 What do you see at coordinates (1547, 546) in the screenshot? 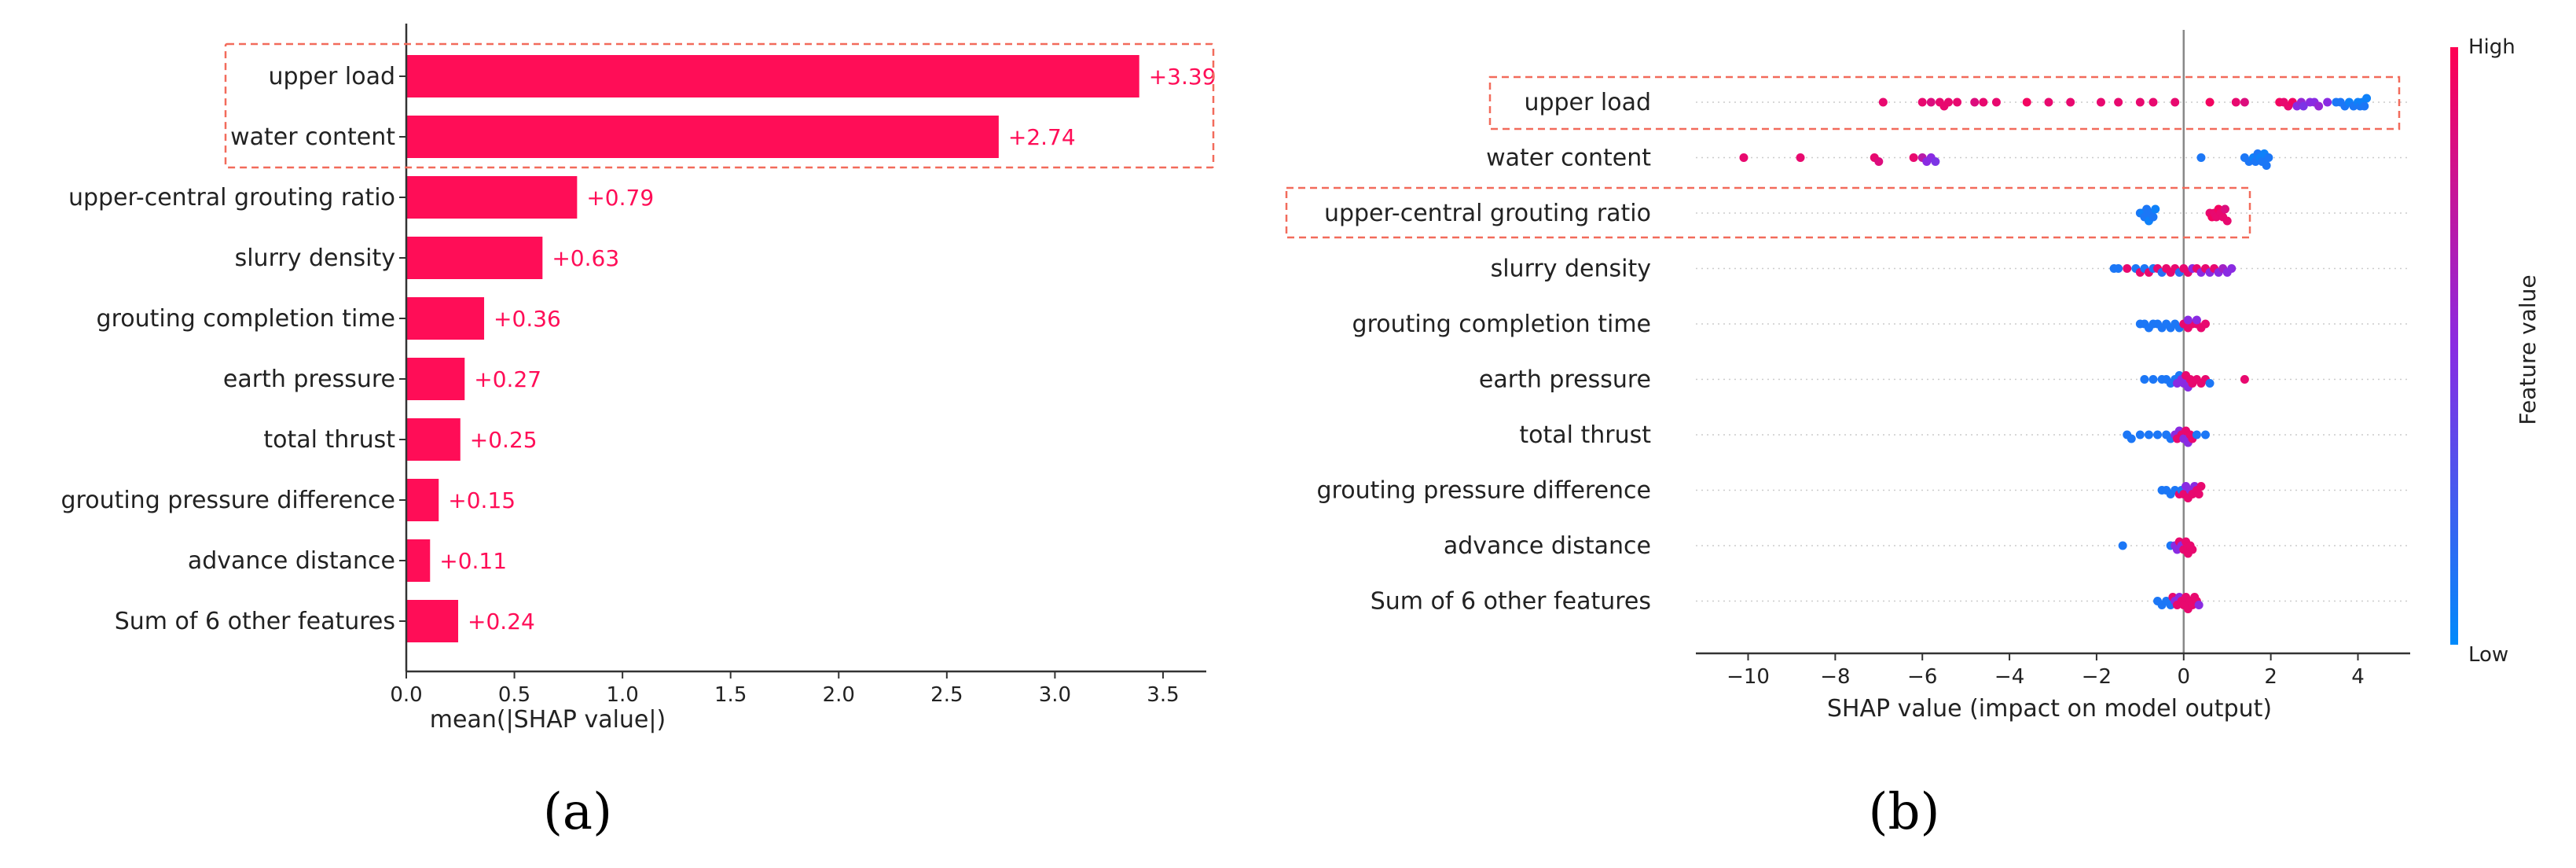
I see `beeswarm-category-label-8: advance distance` at bounding box center [1547, 546].